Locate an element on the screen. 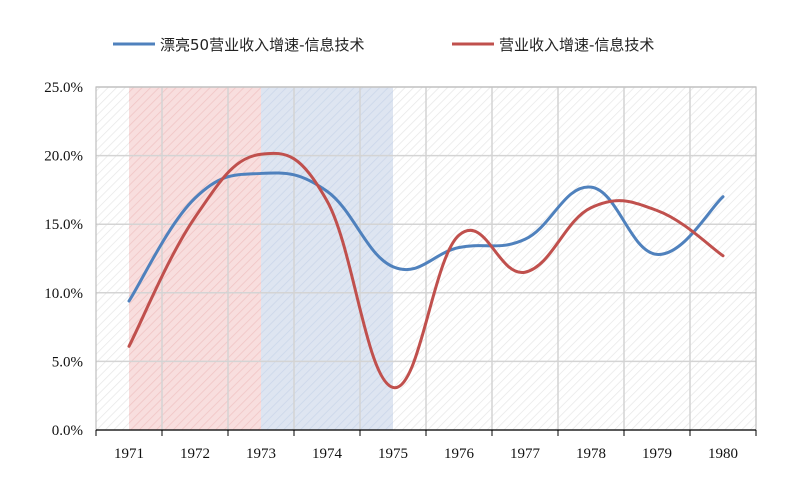 The image size is (798, 491). x-tick-label-2: 1972 is located at coordinates (195, 454).